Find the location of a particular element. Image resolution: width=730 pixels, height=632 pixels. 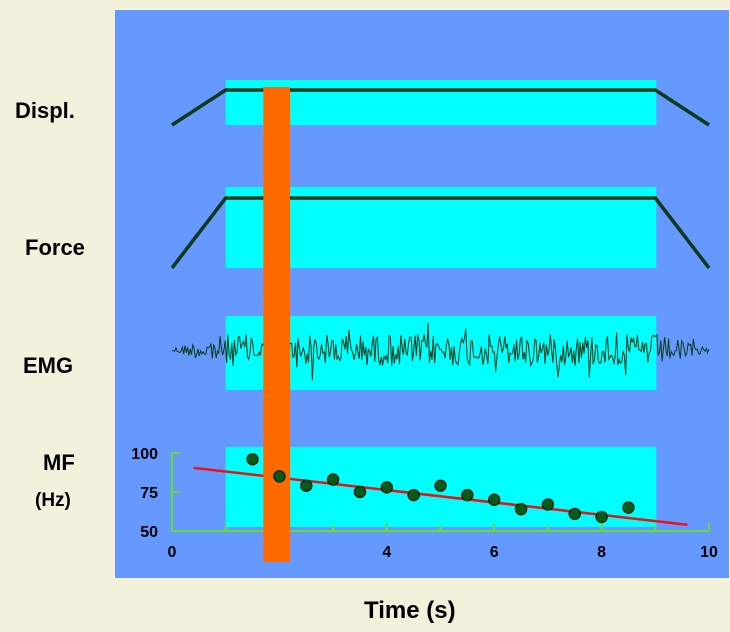

emg-band is located at coordinates (441, 353).